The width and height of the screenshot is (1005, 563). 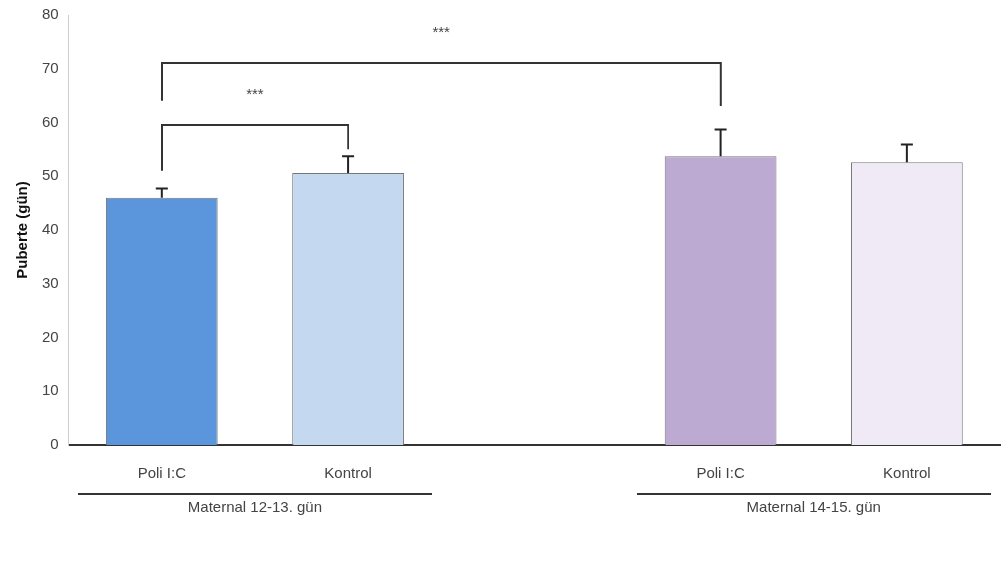 I want to click on y-tick-label: 10, so click(x=50, y=390).